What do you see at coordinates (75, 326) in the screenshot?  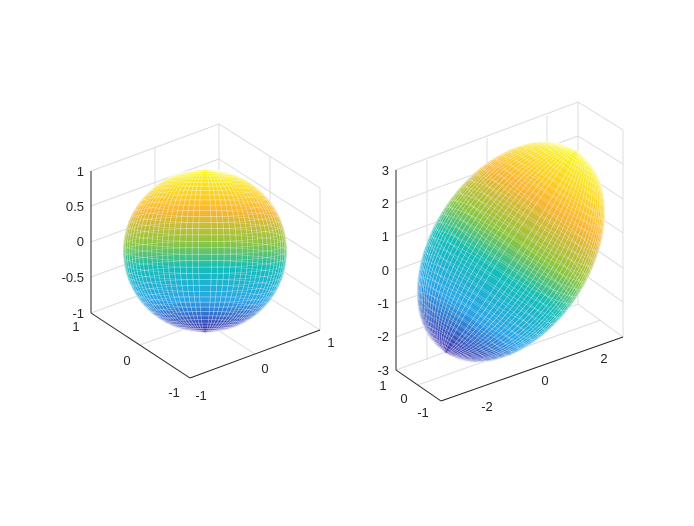 I see `y-tick: 1` at bounding box center [75, 326].